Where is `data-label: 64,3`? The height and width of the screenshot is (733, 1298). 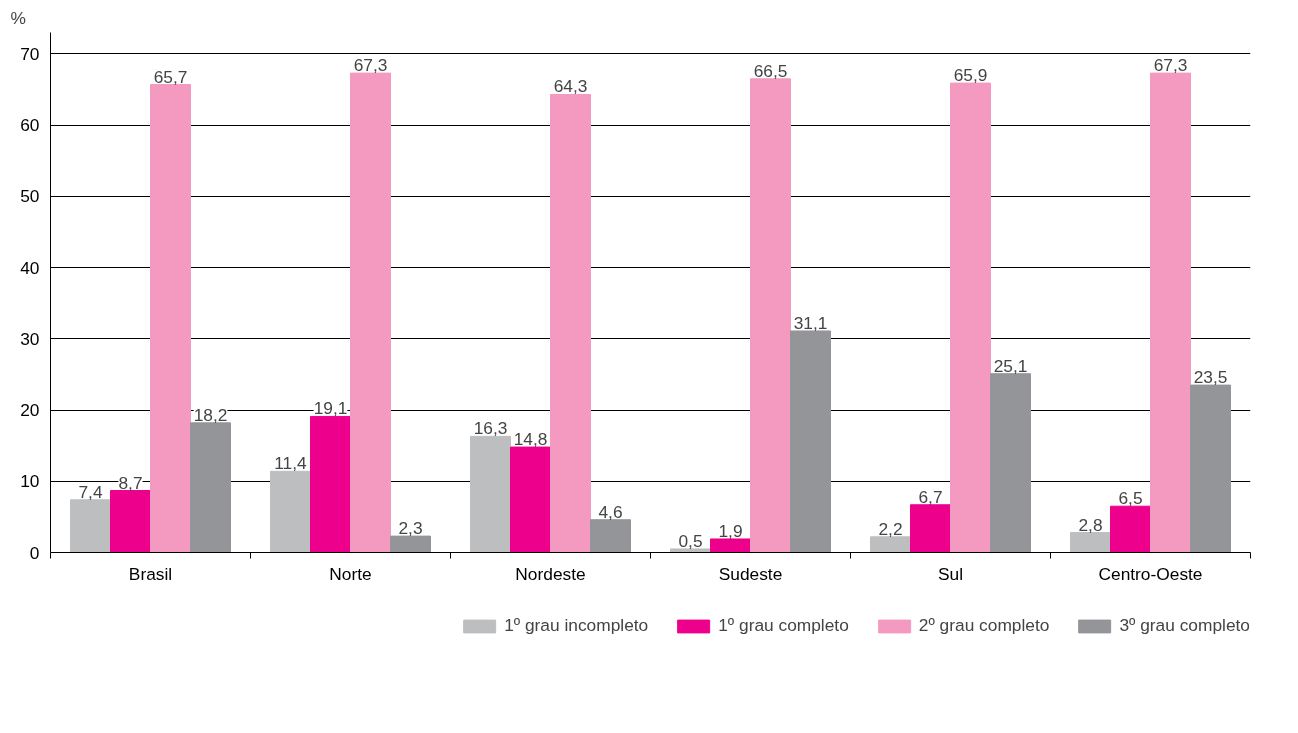 data-label: 64,3 is located at coordinates (570, 86).